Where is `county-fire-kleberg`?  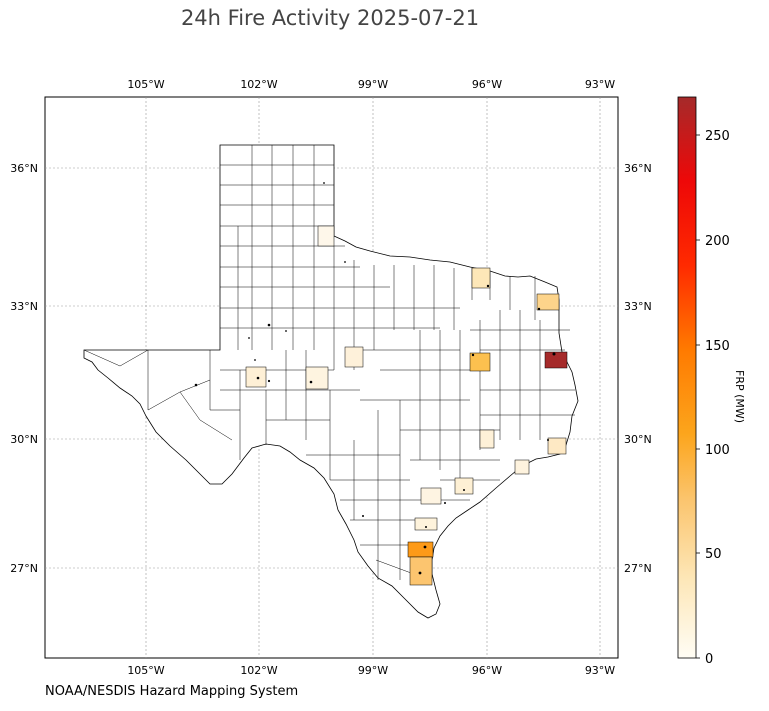 county-fire-kleberg is located at coordinates (426, 524).